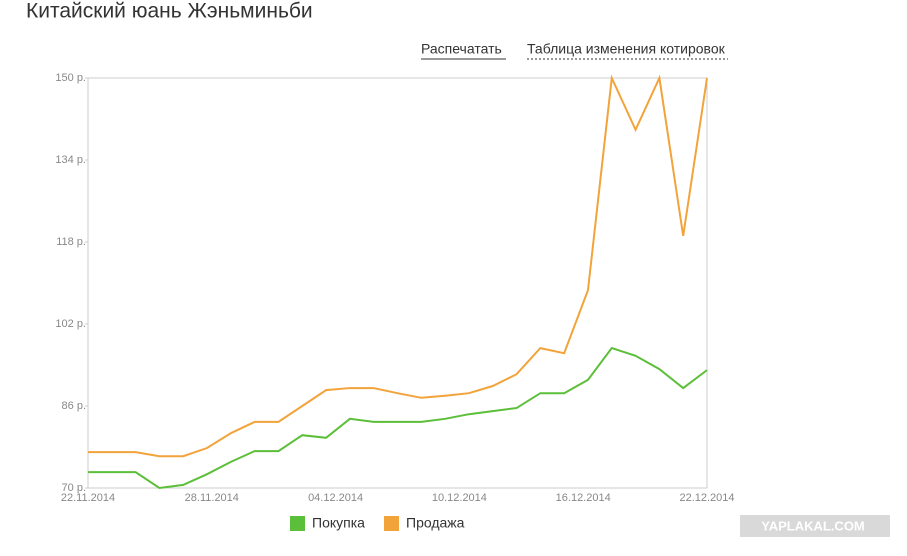 The height and width of the screenshot is (556, 907). What do you see at coordinates (70, 160) in the screenshot?
I see `y-tick-label: 134 р.` at bounding box center [70, 160].